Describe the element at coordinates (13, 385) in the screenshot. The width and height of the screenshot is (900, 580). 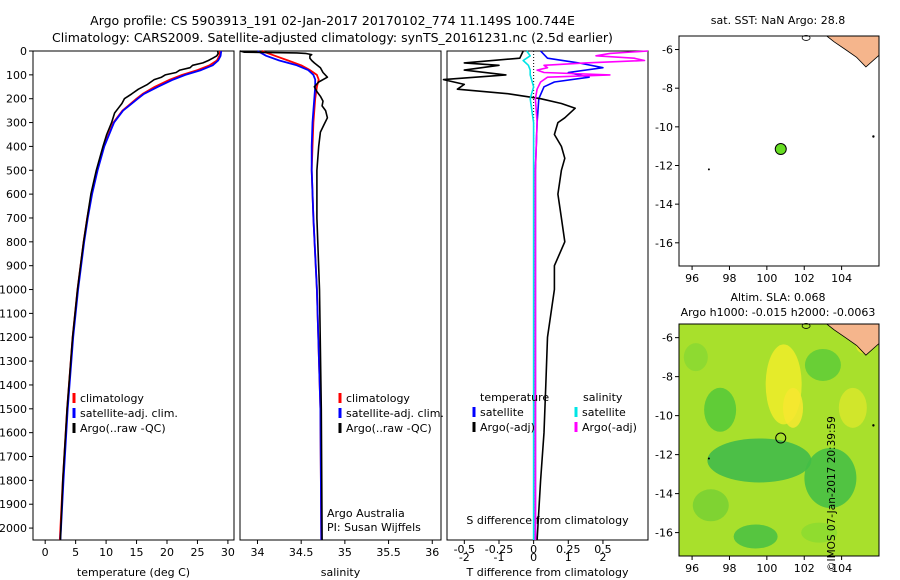
I see `depth-tick-label: 1400` at that location.